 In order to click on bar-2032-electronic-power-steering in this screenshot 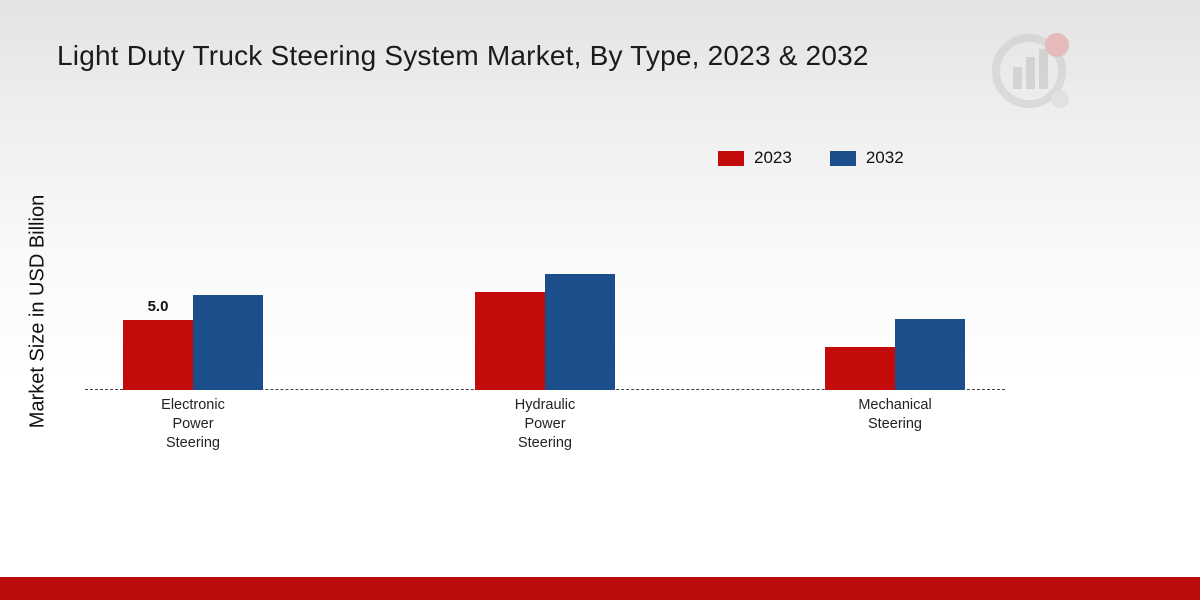, I will do `click(228, 342)`.